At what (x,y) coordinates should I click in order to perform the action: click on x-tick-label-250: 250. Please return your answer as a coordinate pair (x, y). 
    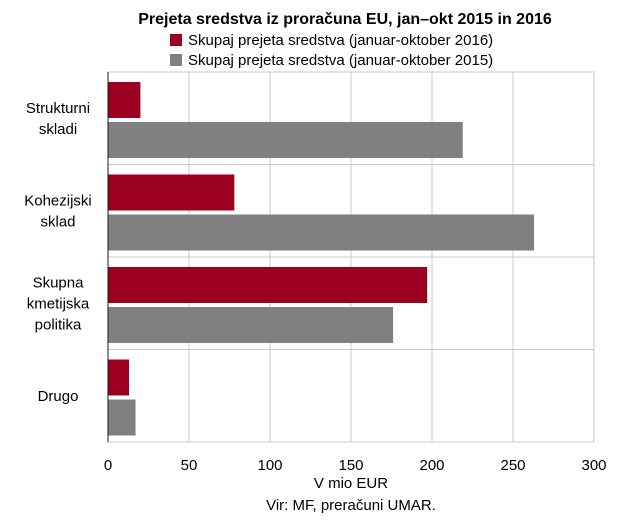
    Looking at the image, I should click on (512, 465).